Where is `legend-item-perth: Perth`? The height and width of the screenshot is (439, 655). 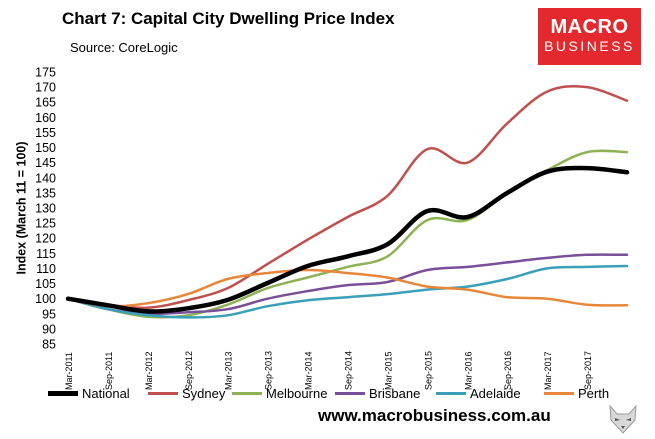 legend-item-perth: Perth is located at coordinates (576, 393).